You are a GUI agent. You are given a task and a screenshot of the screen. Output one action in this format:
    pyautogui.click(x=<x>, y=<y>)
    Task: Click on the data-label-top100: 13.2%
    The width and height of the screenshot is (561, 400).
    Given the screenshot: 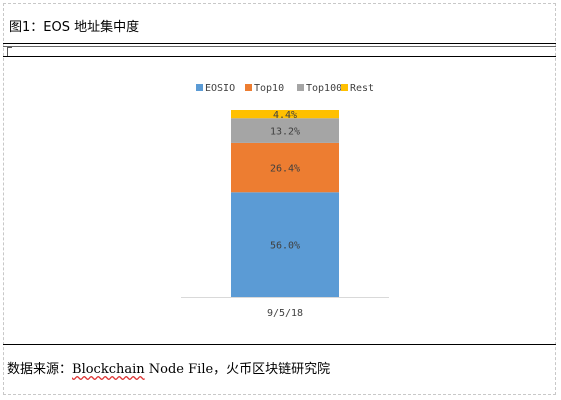 What is the action you would take?
    pyautogui.click(x=285, y=132)
    